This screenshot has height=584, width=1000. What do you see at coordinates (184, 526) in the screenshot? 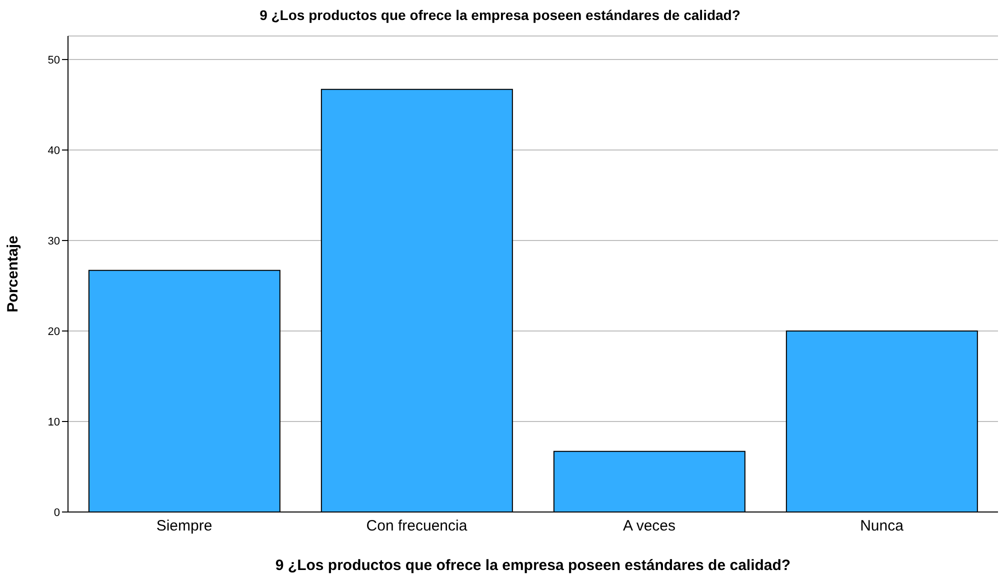
I see `x-tick-label: Siempre` at bounding box center [184, 526].